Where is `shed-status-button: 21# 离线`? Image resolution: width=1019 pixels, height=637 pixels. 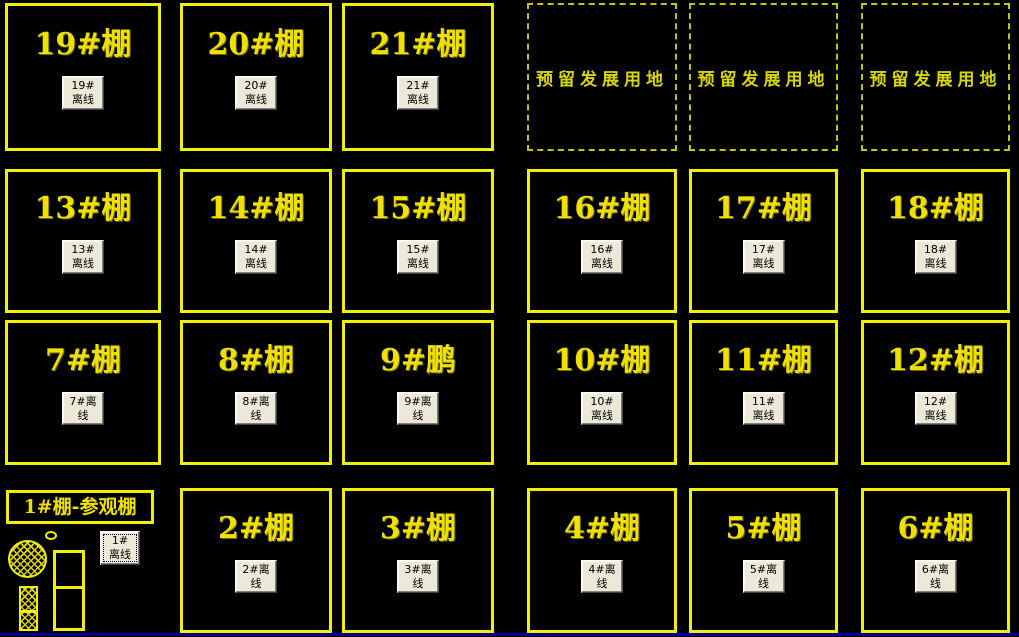
shed-status-button: 21# 离线 is located at coordinates (418, 93).